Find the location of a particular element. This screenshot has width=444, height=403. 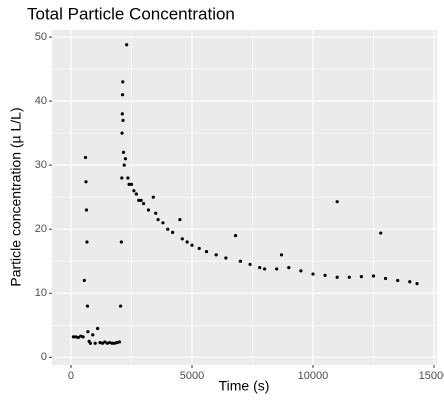

y-axis-label: Particle concentration (µ L/L) is located at coordinates (16, 196).